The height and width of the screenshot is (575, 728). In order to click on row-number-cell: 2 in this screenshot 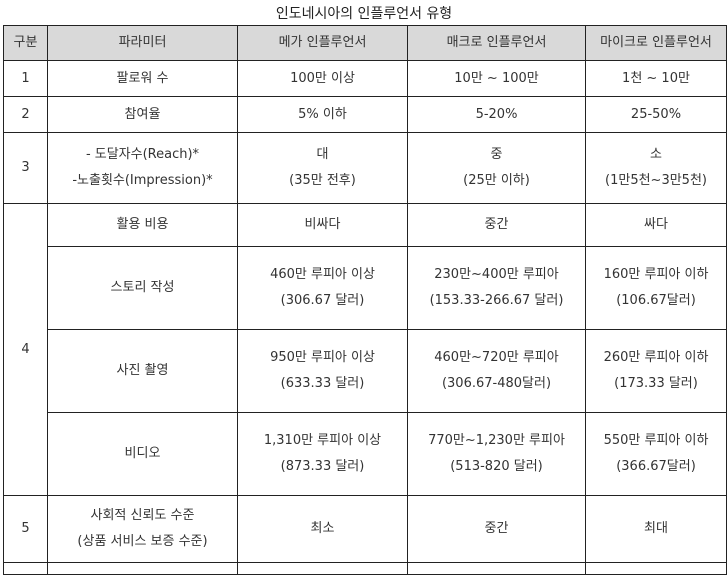, I will do `click(25, 114)`.